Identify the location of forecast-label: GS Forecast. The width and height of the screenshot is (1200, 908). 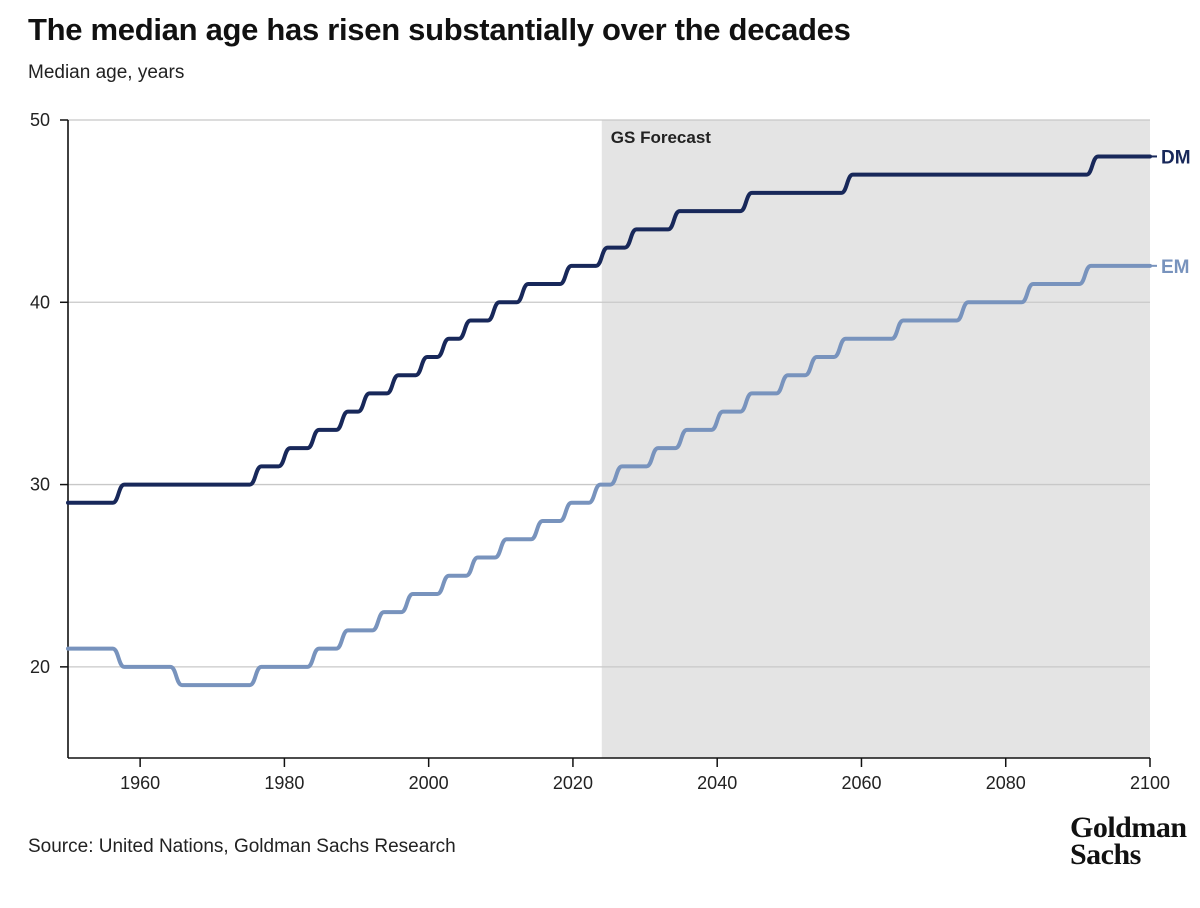
(661, 137).